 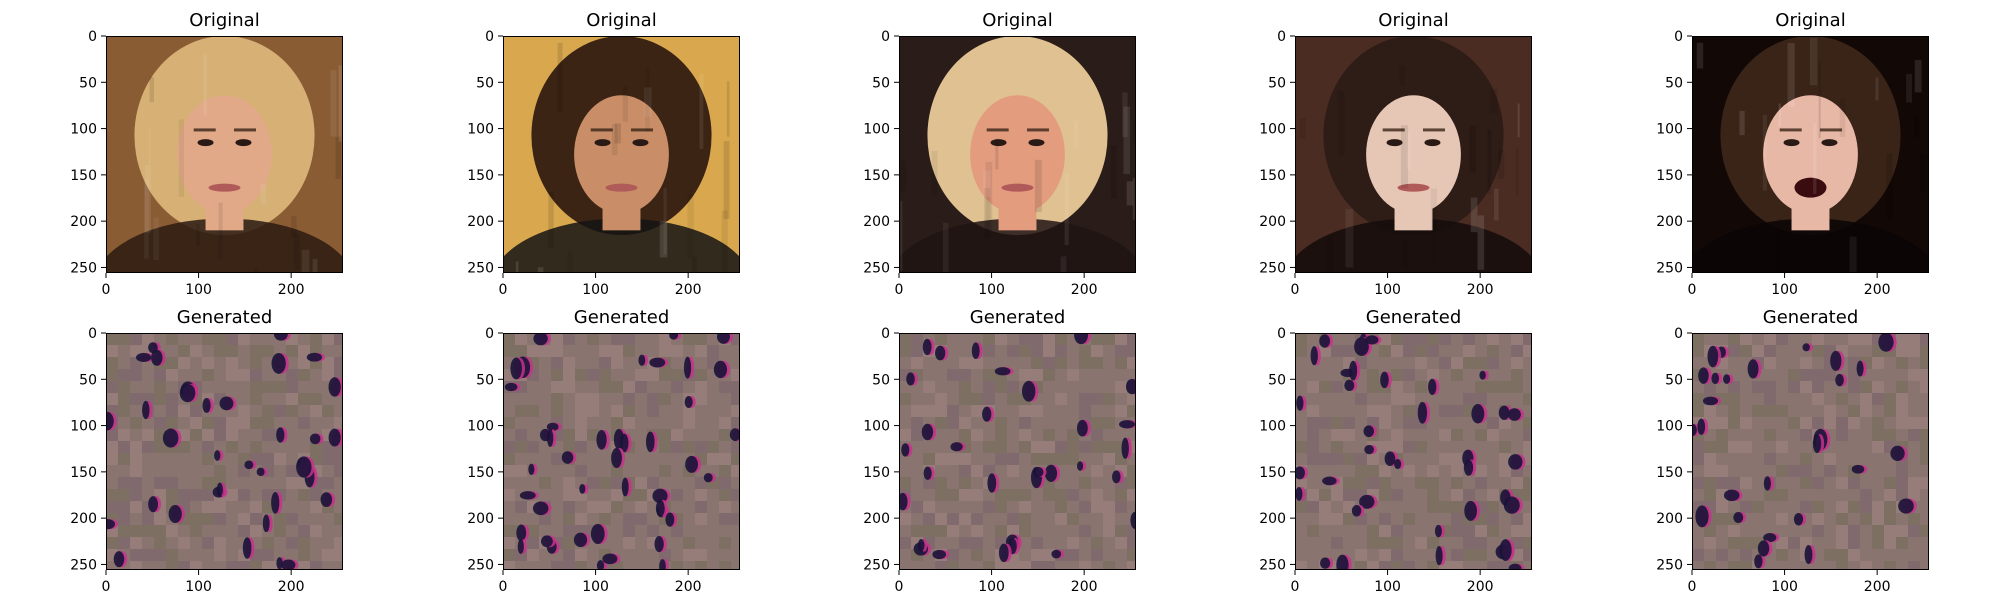 I want to click on x-tick-label: 100, so click(x=595, y=290).